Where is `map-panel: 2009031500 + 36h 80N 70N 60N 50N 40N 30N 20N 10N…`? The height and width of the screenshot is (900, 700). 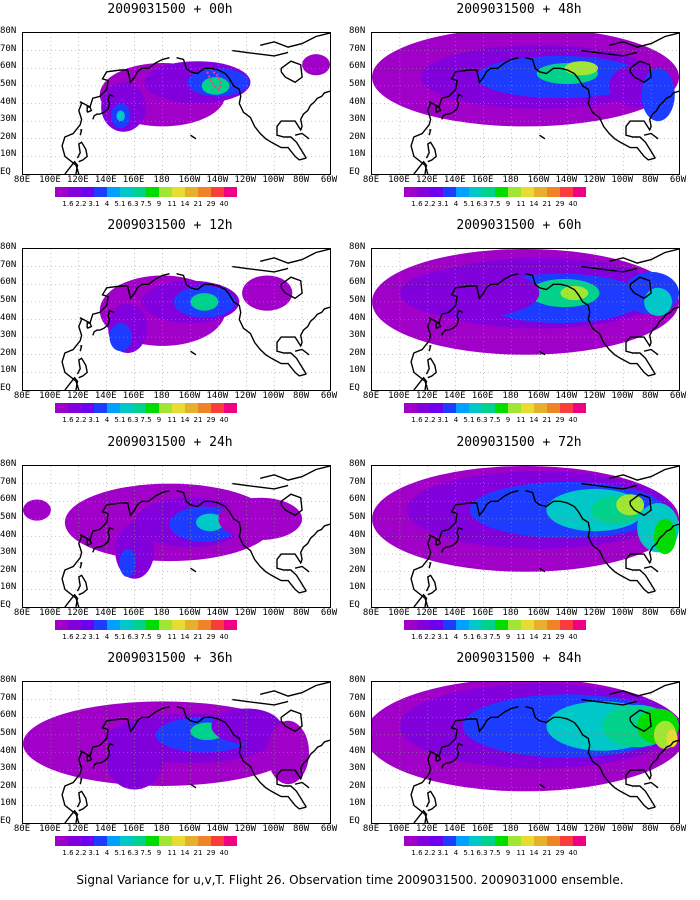
map-panel: 2009031500 + 36h 80N 70N 60N 50N 40N 30N 20N 10N… is located at coordinates (170, 754).